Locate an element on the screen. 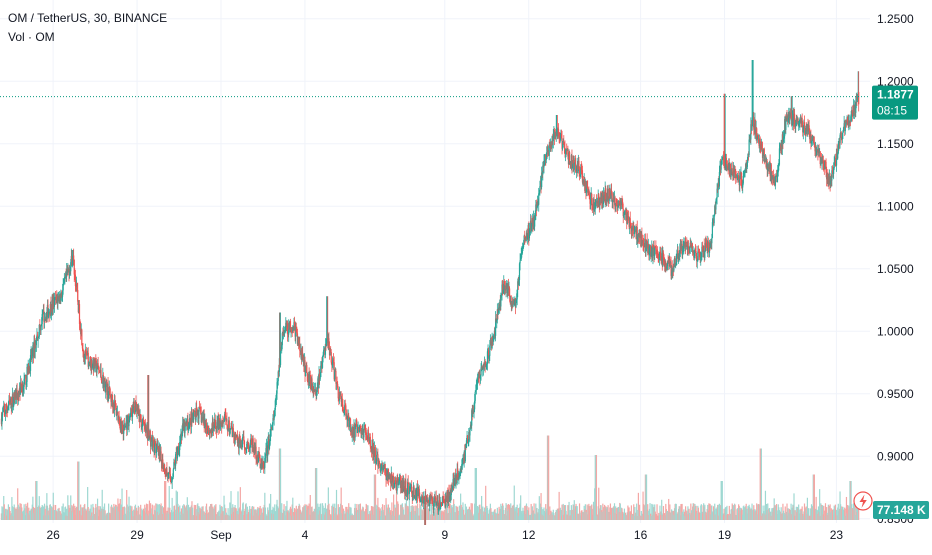 The width and height of the screenshot is (932, 555). price-tick-label: 1.2500 is located at coordinates (895, 19).